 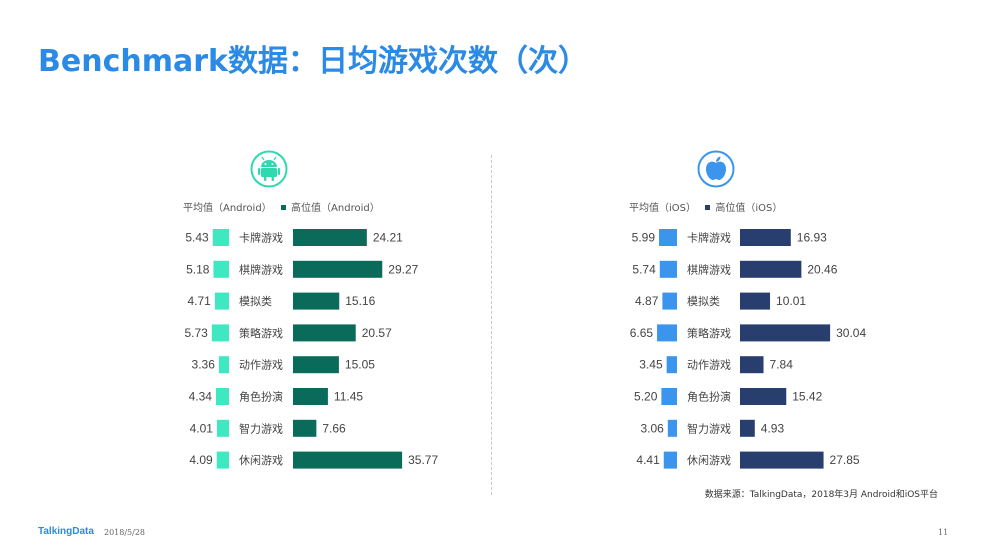 What do you see at coordinates (313, 61) in the screenshot?
I see `page-title: Benchmark数据：日均游戏次数（次）` at bounding box center [313, 61].